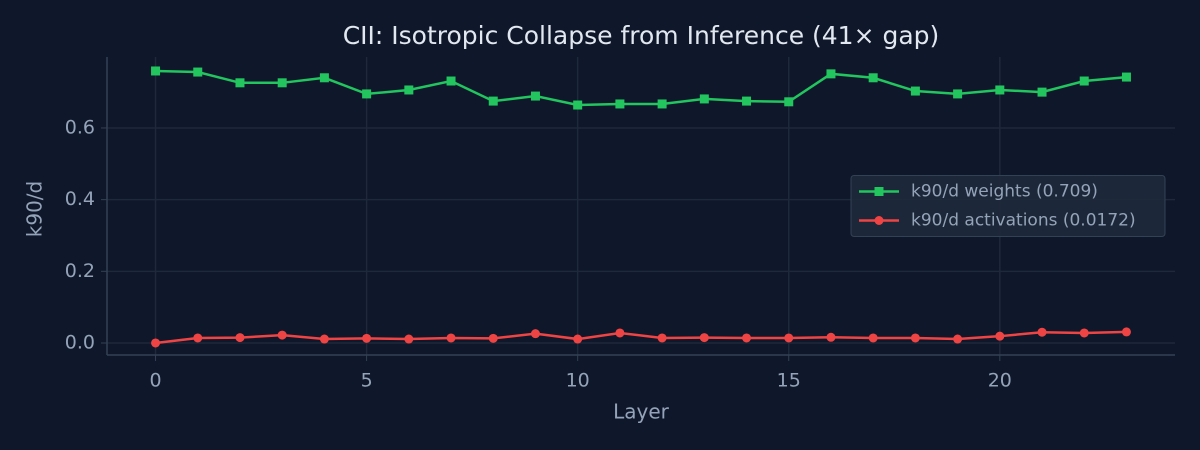  What do you see at coordinates (1000, 381) in the screenshot?
I see `x-tick-label: 20` at bounding box center [1000, 381].